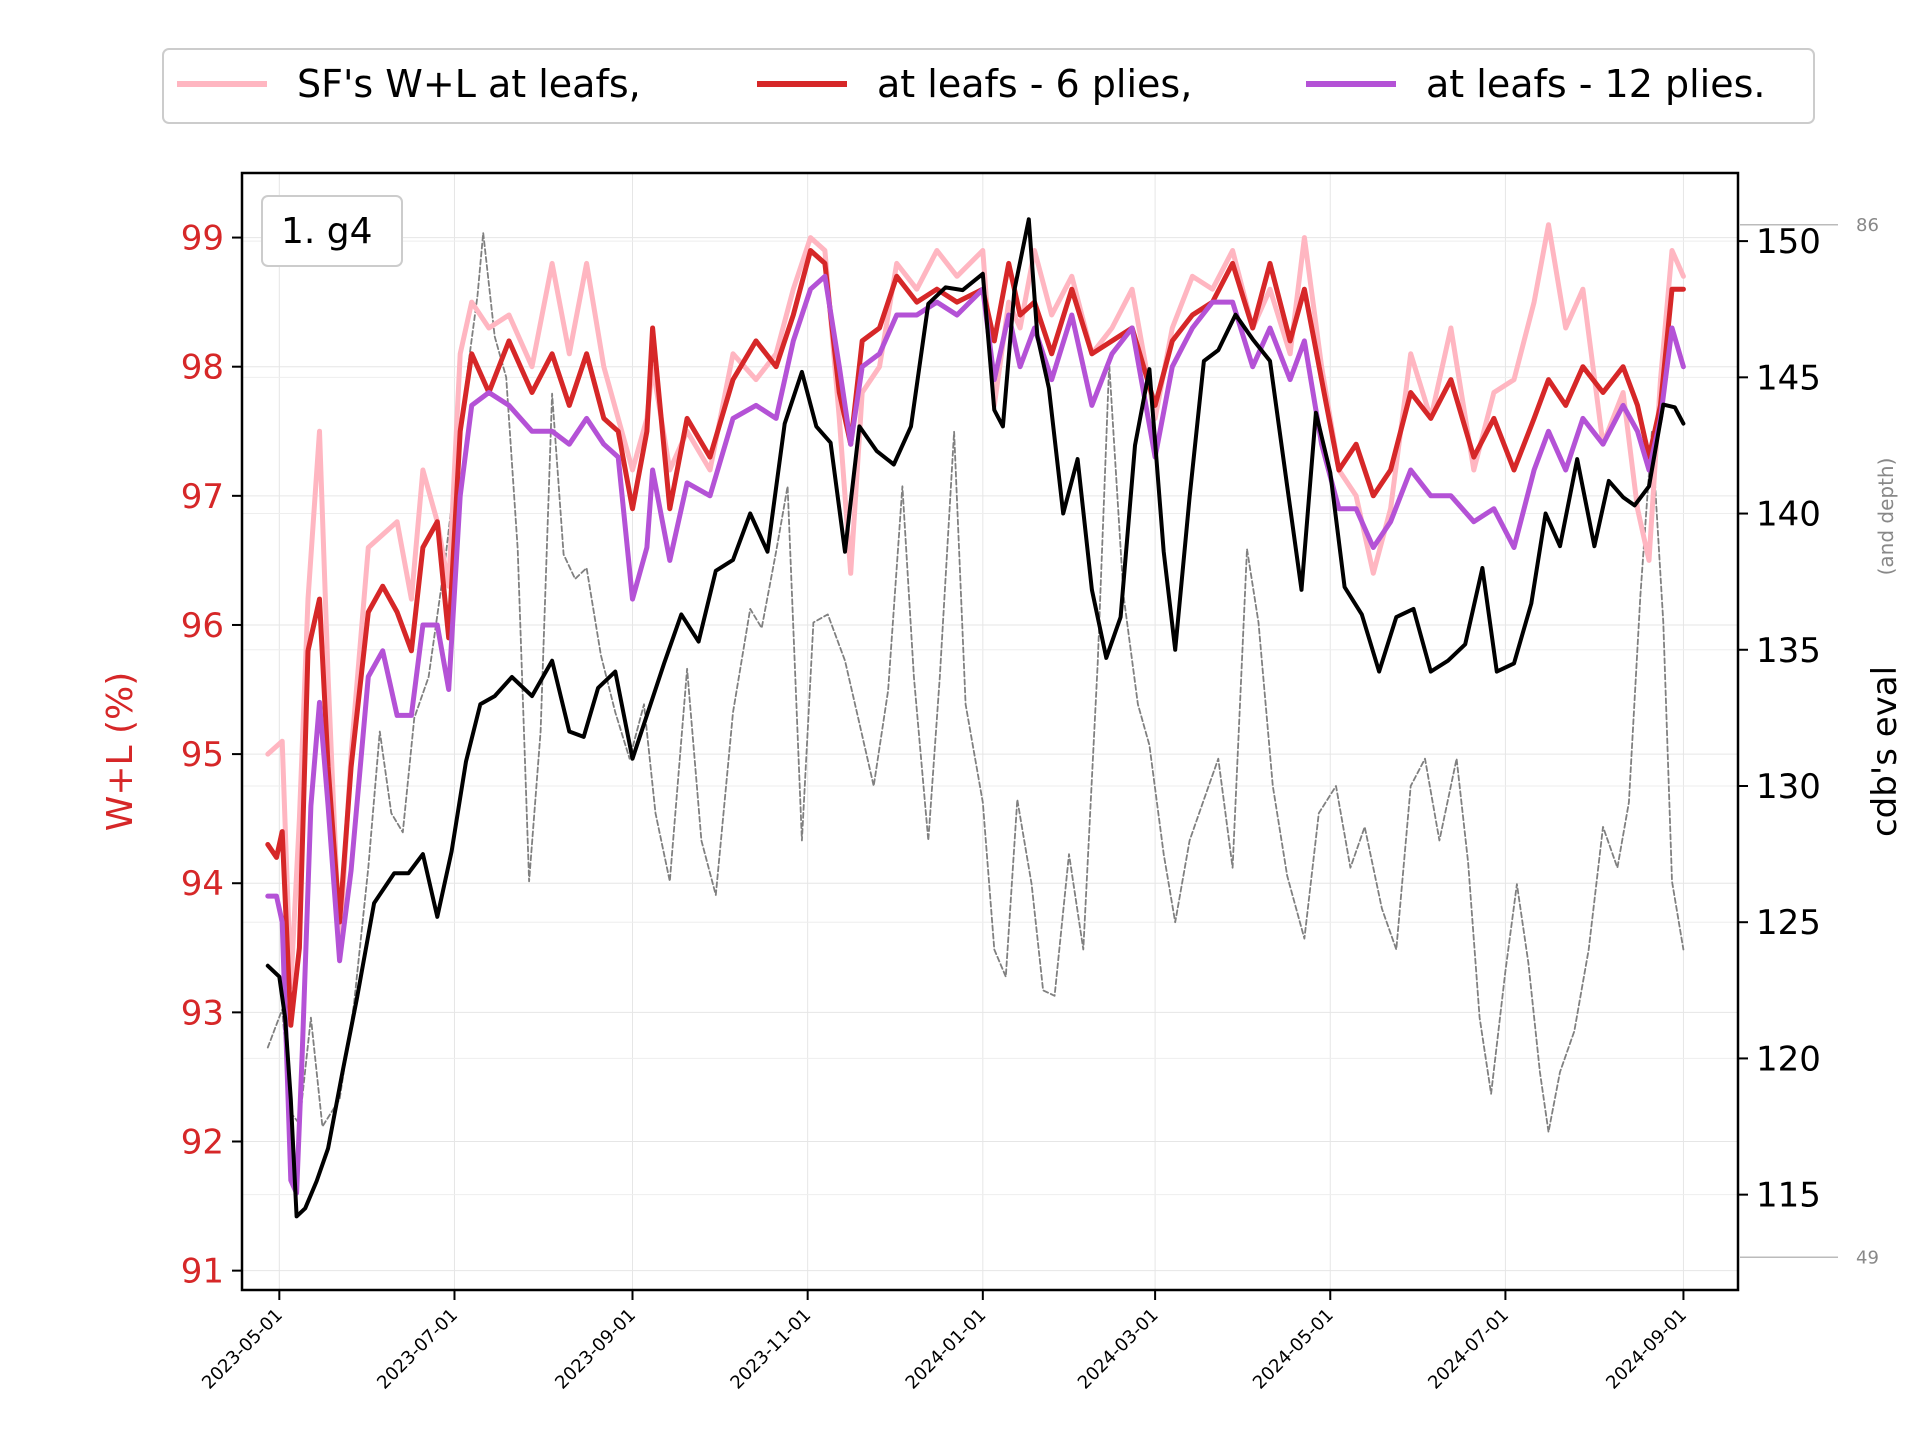 The height and width of the screenshot is (1440, 1920). What do you see at coordinates (202, 497) in the screenshot?
I see `y-tick-label-left: 97` at bounding box center [202, 497].